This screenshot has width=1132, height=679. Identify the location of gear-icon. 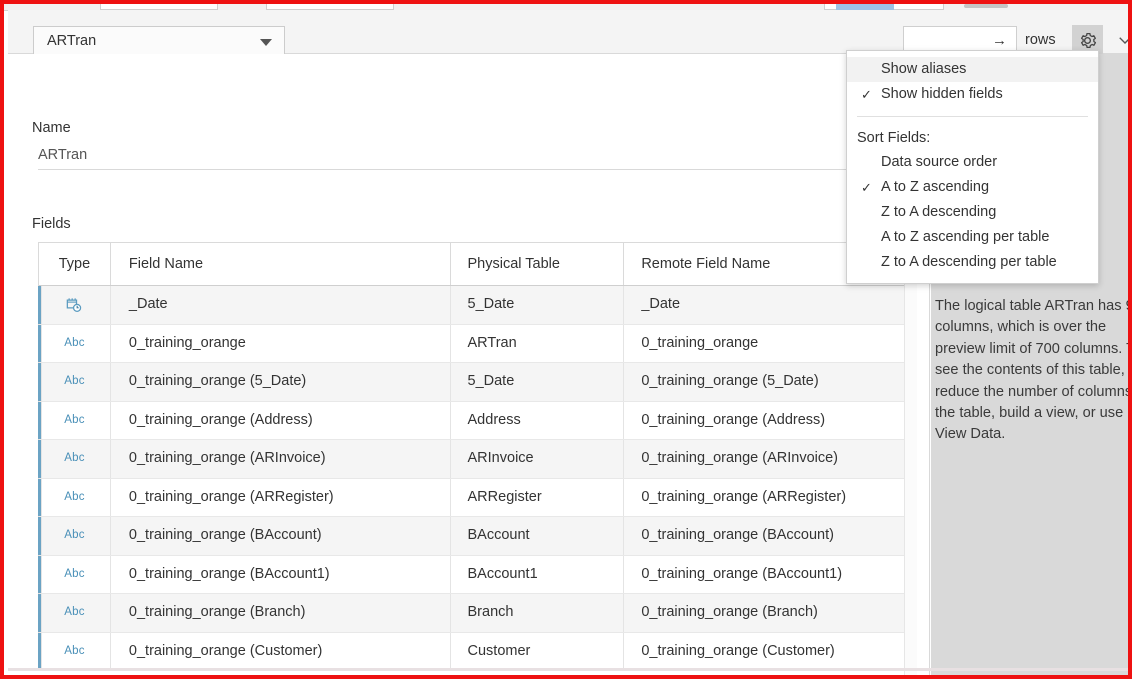
(1089, 40).